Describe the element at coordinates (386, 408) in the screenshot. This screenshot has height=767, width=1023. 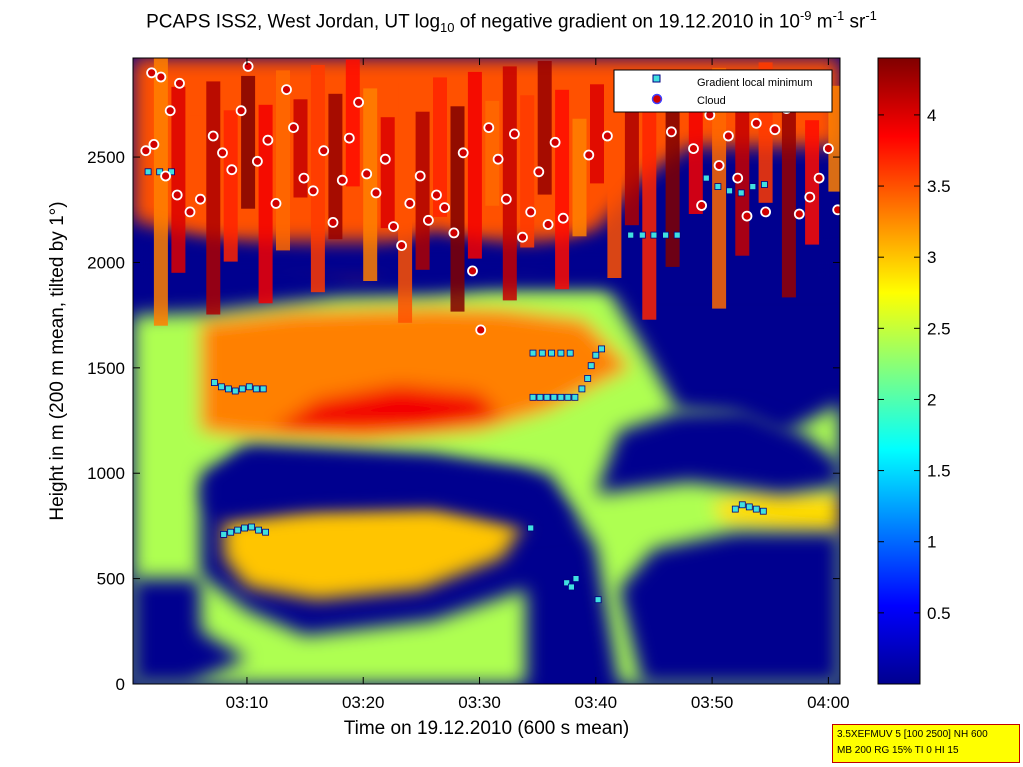
I see `field-core-upper` at that location.